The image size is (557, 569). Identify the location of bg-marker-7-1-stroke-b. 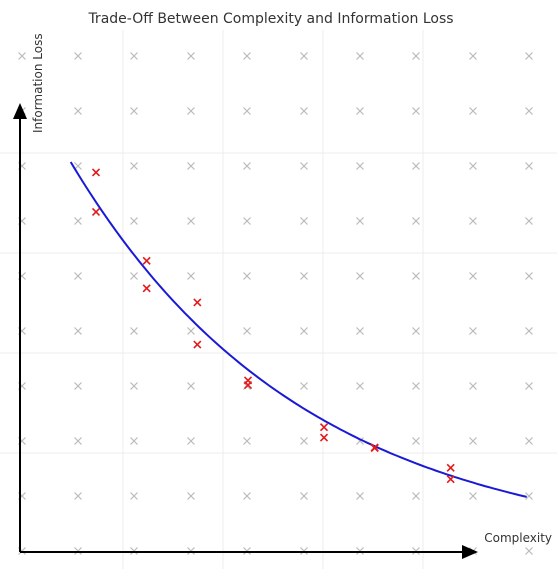
(78, 441).